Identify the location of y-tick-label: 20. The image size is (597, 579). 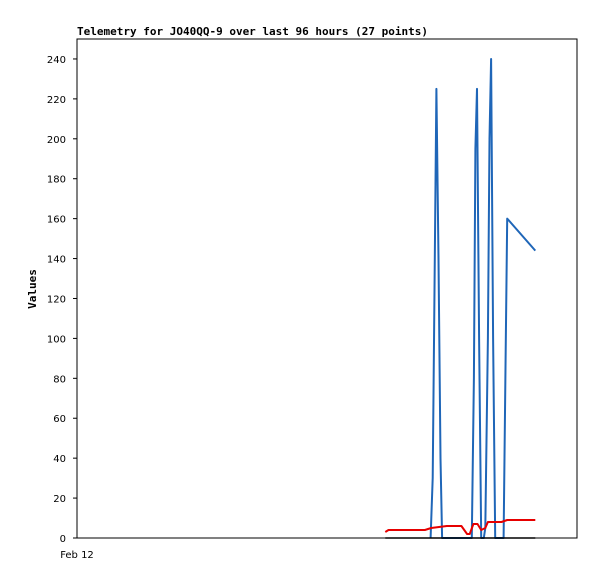
(59, 499).